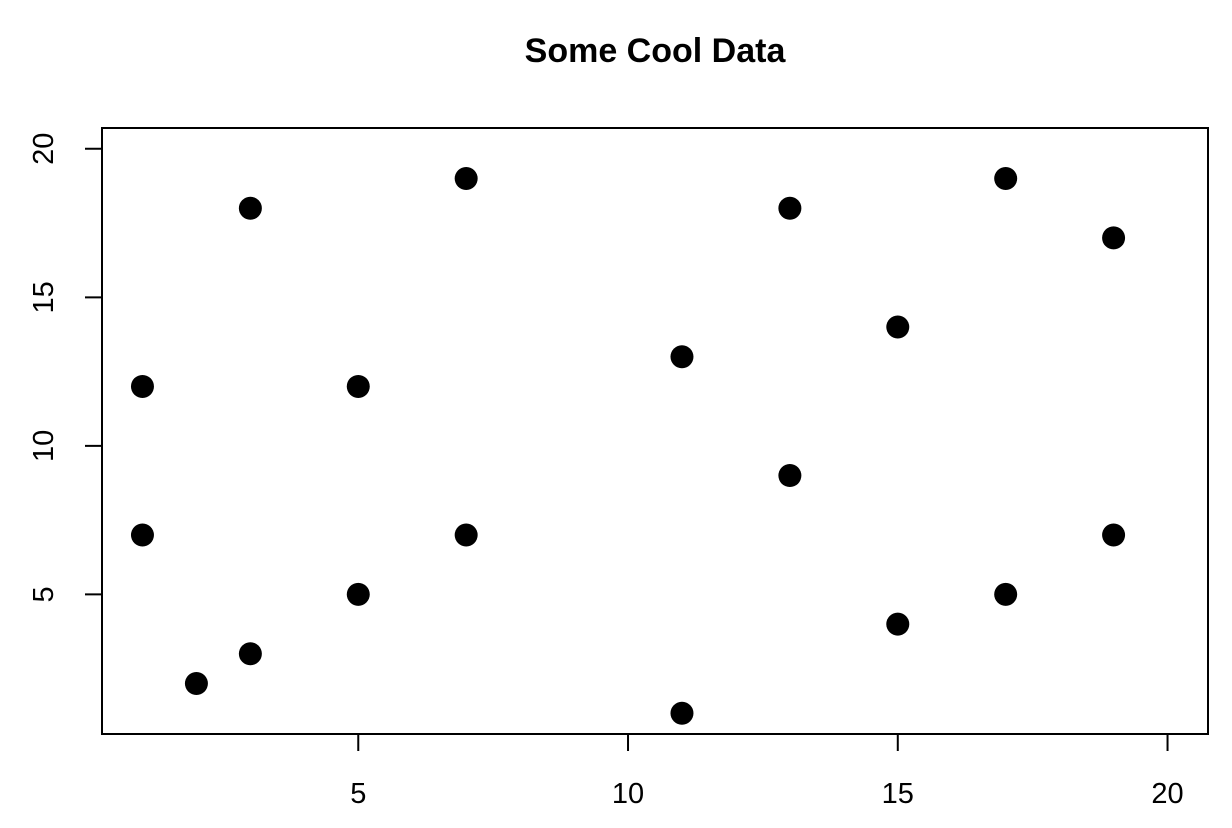  I want to click on x-tick-label: 20, so click(1167, 794).